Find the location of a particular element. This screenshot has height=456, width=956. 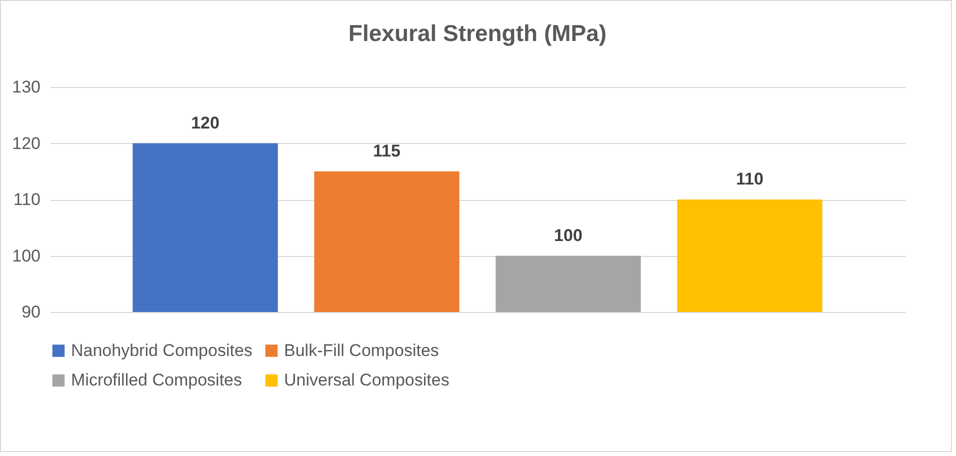

chart-title: Flexural Strength (MPa) is located at coordinates (477, 33).